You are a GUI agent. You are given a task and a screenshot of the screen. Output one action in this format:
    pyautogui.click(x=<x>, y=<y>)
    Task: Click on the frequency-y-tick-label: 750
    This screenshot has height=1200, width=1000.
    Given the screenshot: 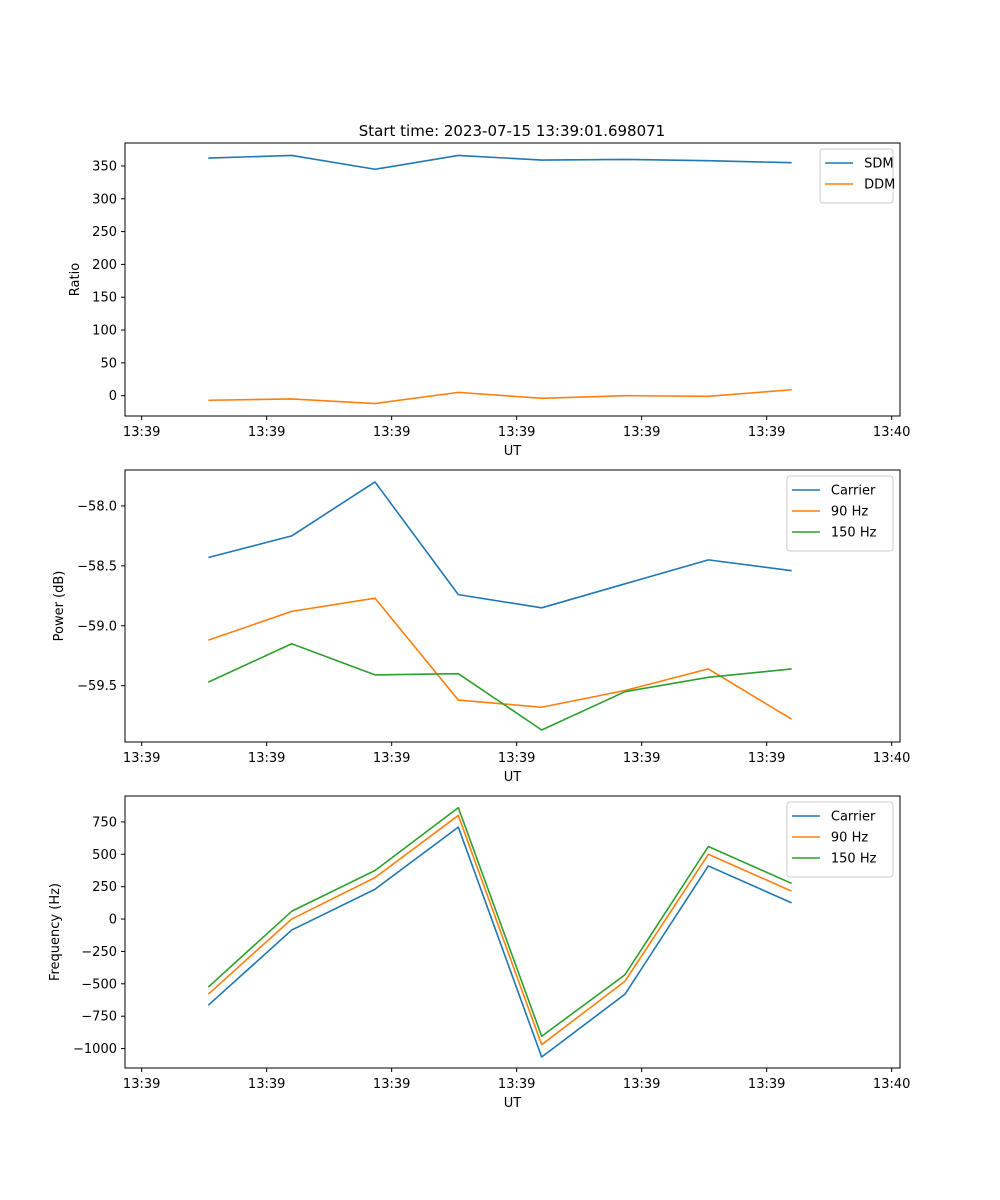 What is the action you would take?
    pyautogui.click(x=104, y=822)
    